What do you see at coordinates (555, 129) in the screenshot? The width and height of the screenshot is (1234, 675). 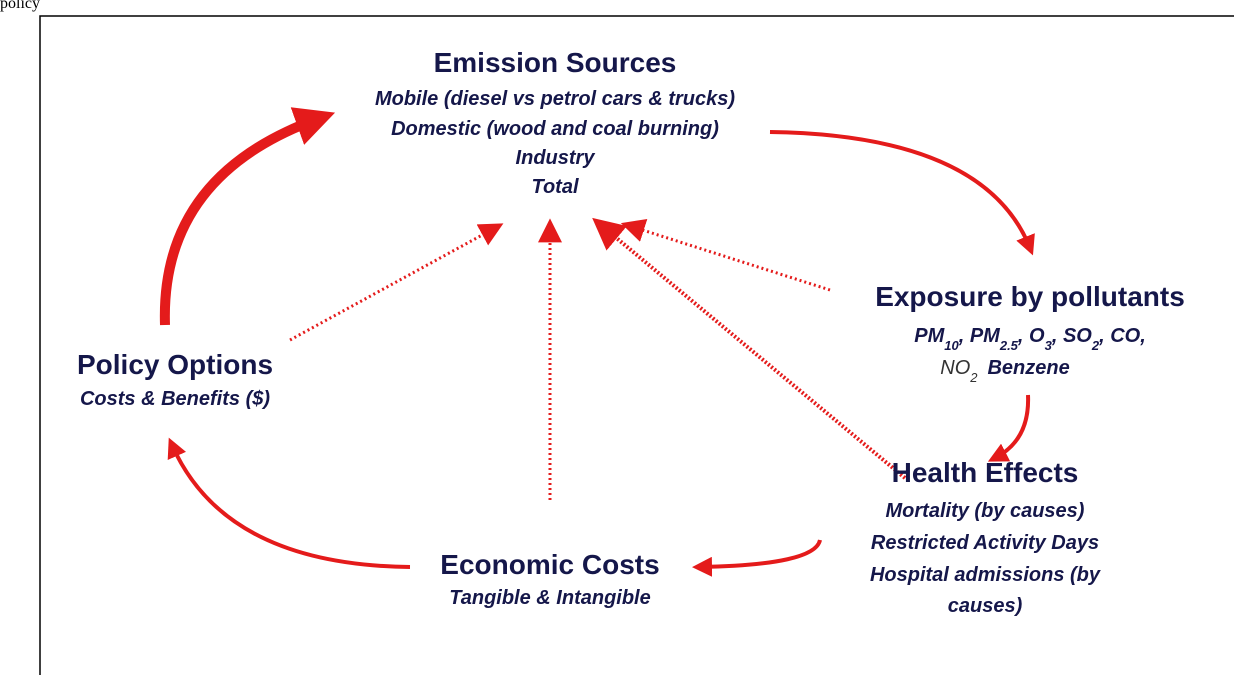 I see `node-line: Domestic (wood and coal burning)` at bounding box center [555, 129].